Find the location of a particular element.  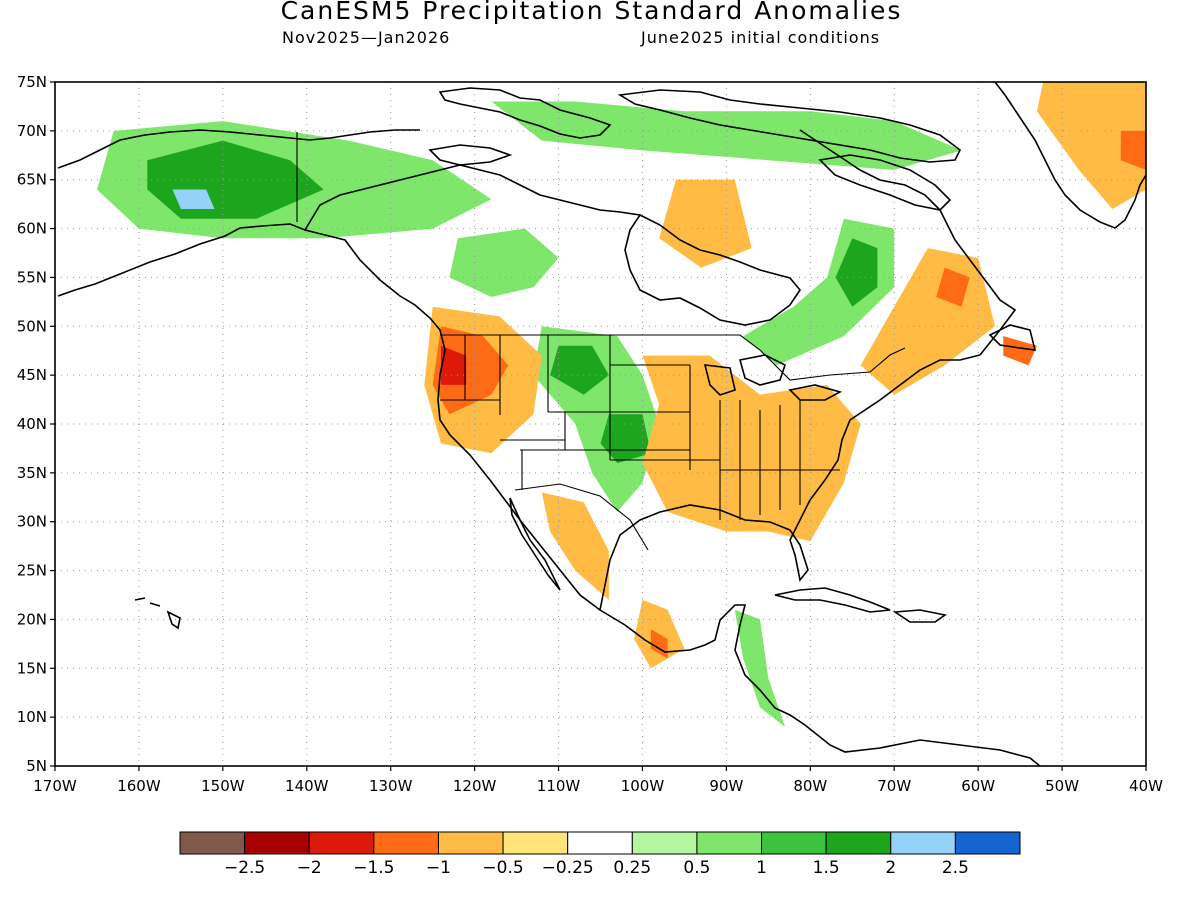

lat-tick-label: 55N is located at coordinates (32, 277).